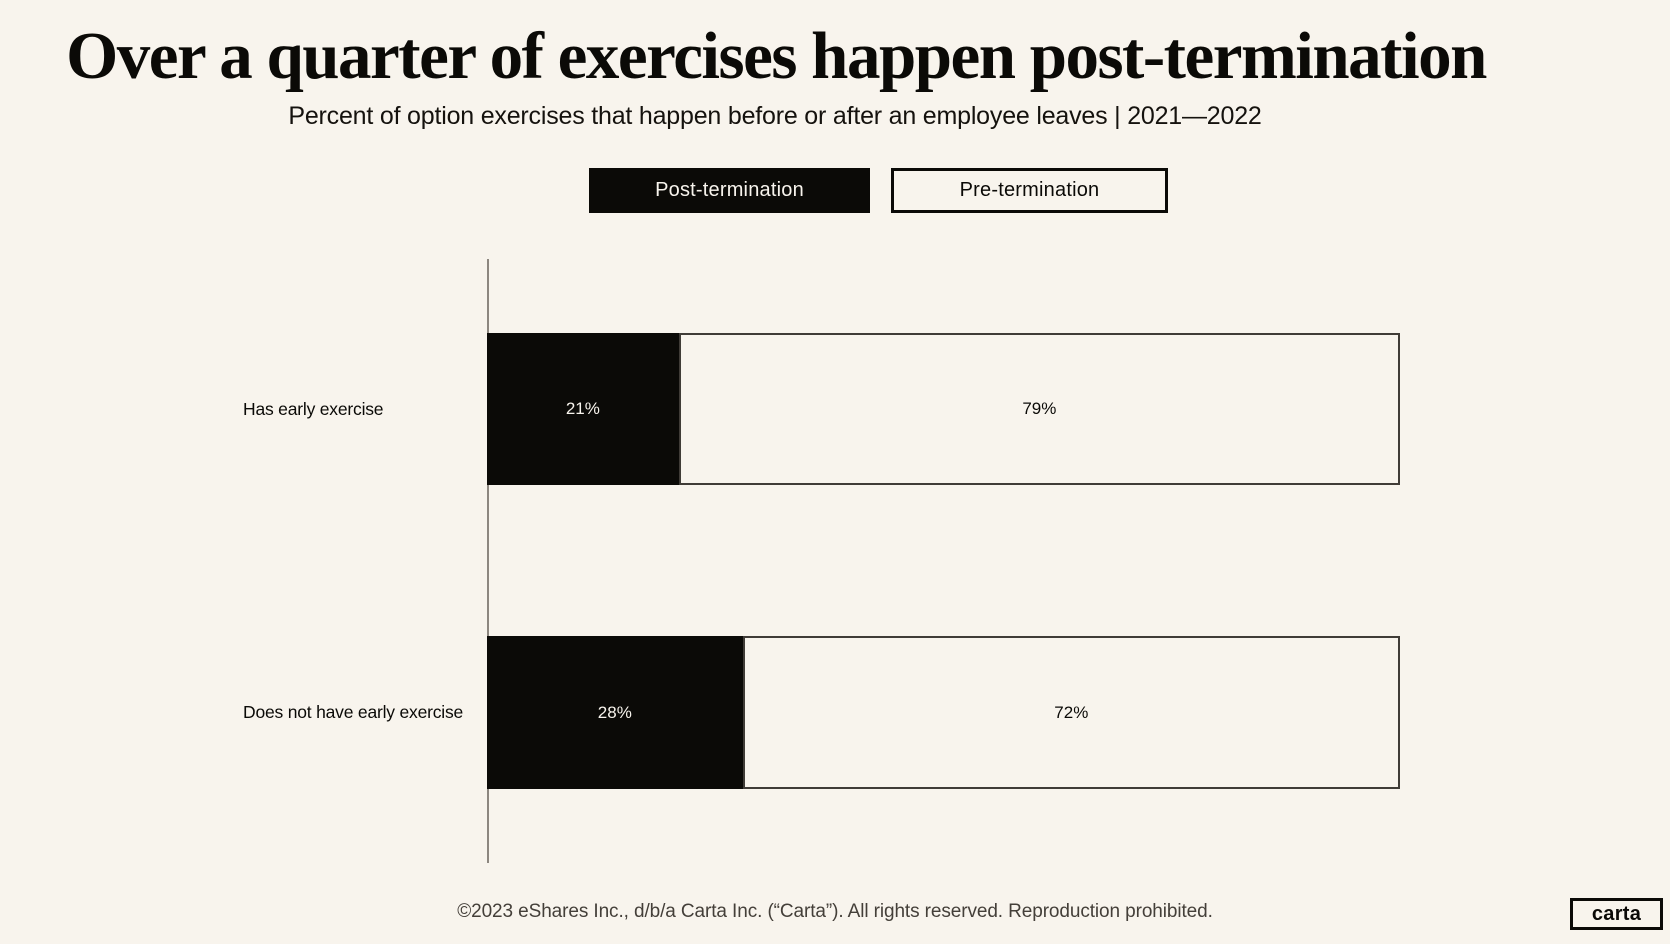  I want to click on category-label-does-not-have-early-exercise: Does not have early exercise, so click(353, 712).